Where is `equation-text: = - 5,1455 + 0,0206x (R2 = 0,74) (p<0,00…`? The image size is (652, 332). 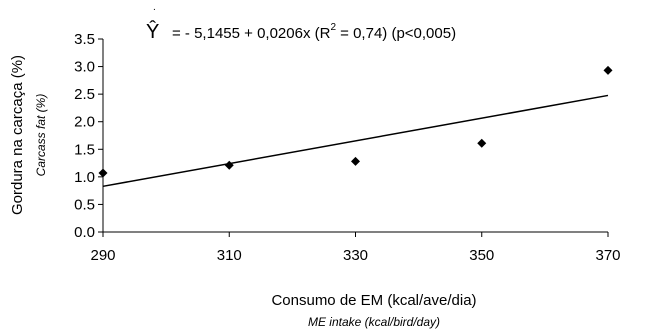
equation-text: = - 5,1455 + 0,0206x (R2 = 0,74) (p<0,00… is located at coordinates (314, 32).